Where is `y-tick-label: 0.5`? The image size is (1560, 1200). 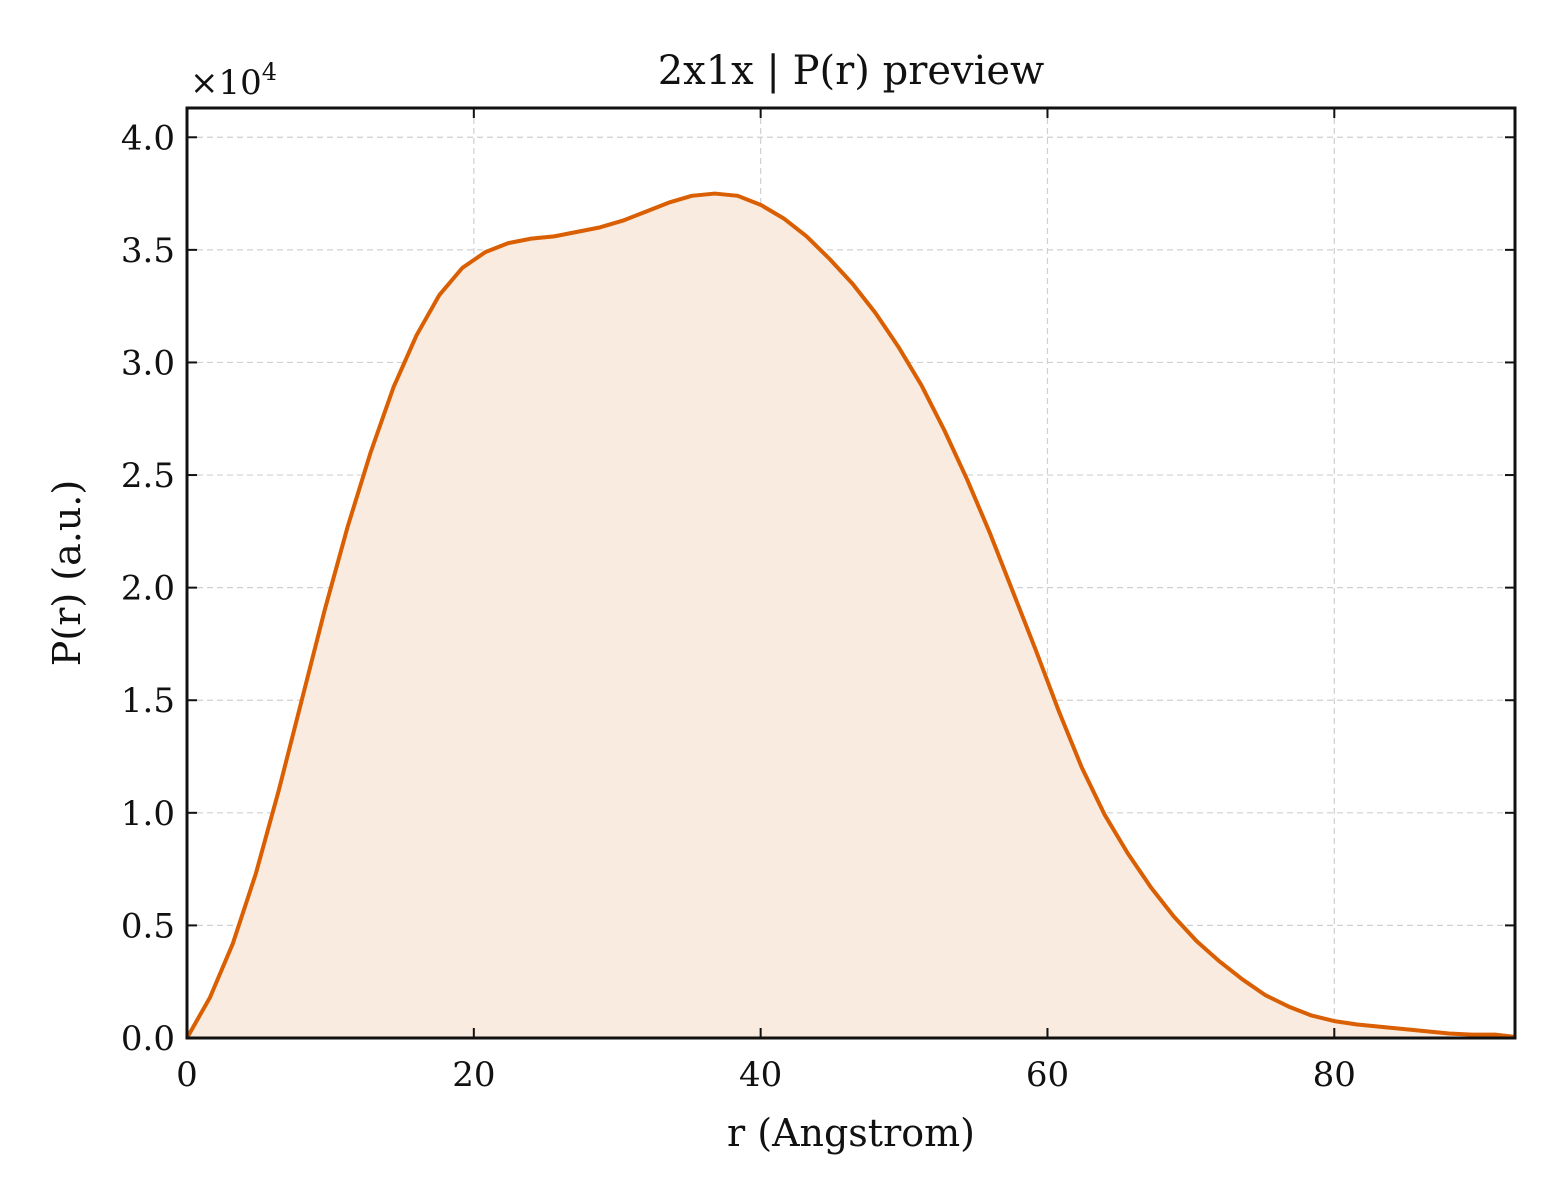 y-tick-label: 0.5 is located at coordinates (148, 926).